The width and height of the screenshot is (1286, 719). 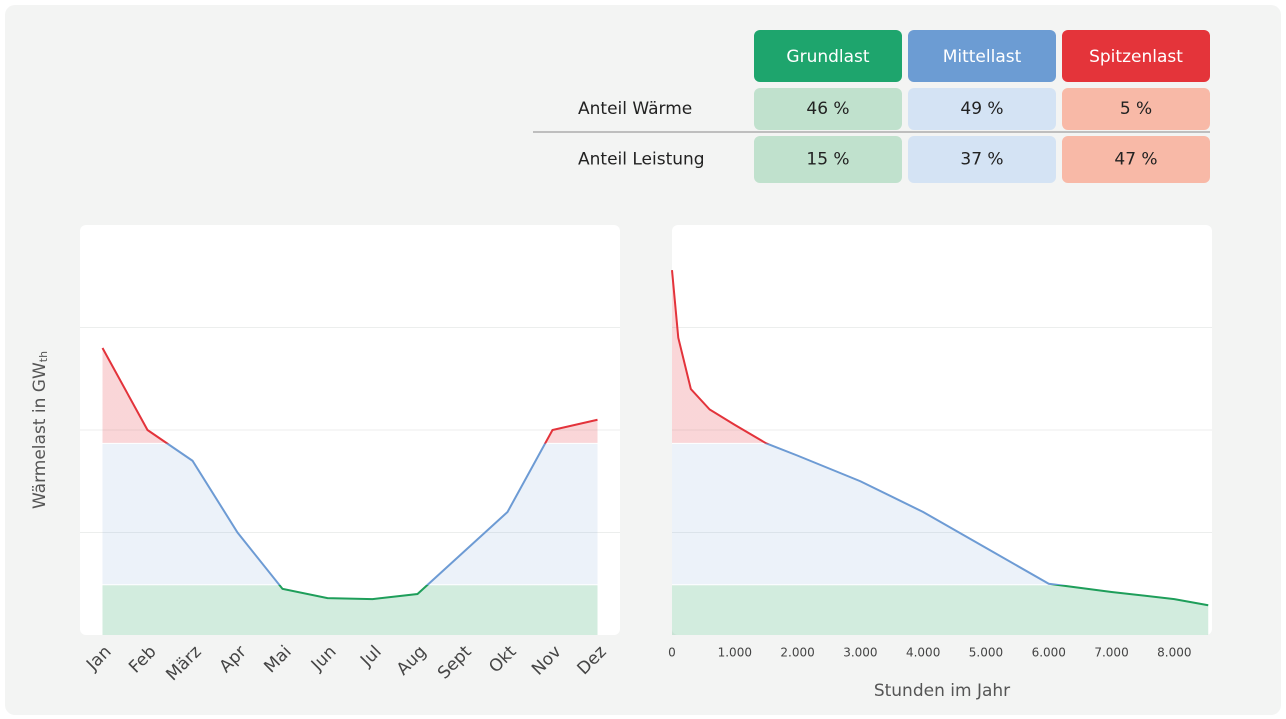 What do you see at coordinates (860, 653) in the screenshot?
I see `x-tick-label: 3.000` at bounding box center [860, 653].